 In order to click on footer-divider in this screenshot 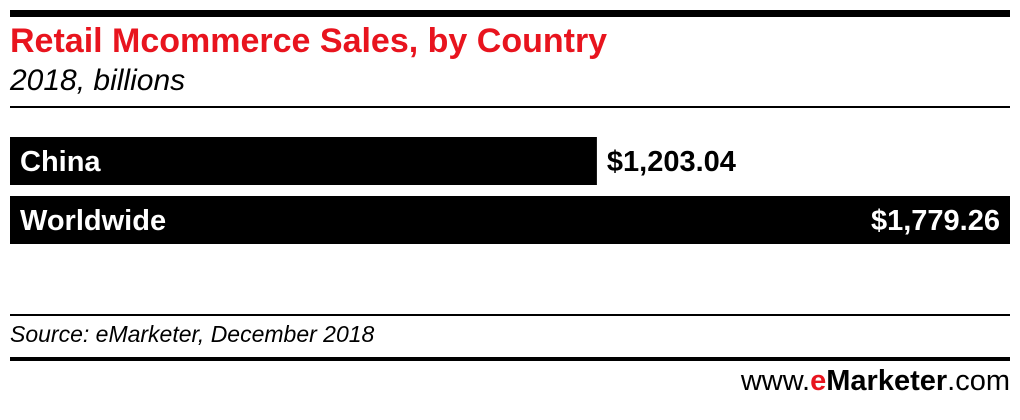, I will do `click(510, 315)`.